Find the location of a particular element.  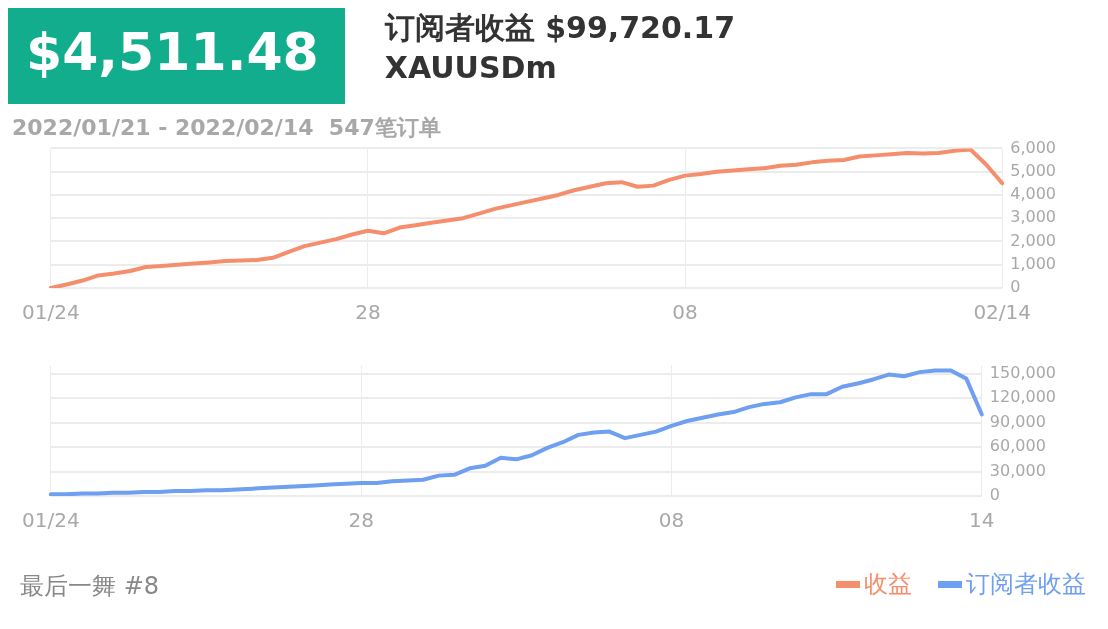

y-tick-label: 3,000 is located at coordinates (1033, 217).